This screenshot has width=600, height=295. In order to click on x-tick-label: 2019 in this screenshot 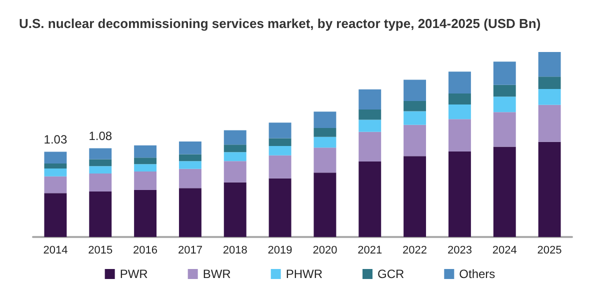, I will do `click(280, 250)`.